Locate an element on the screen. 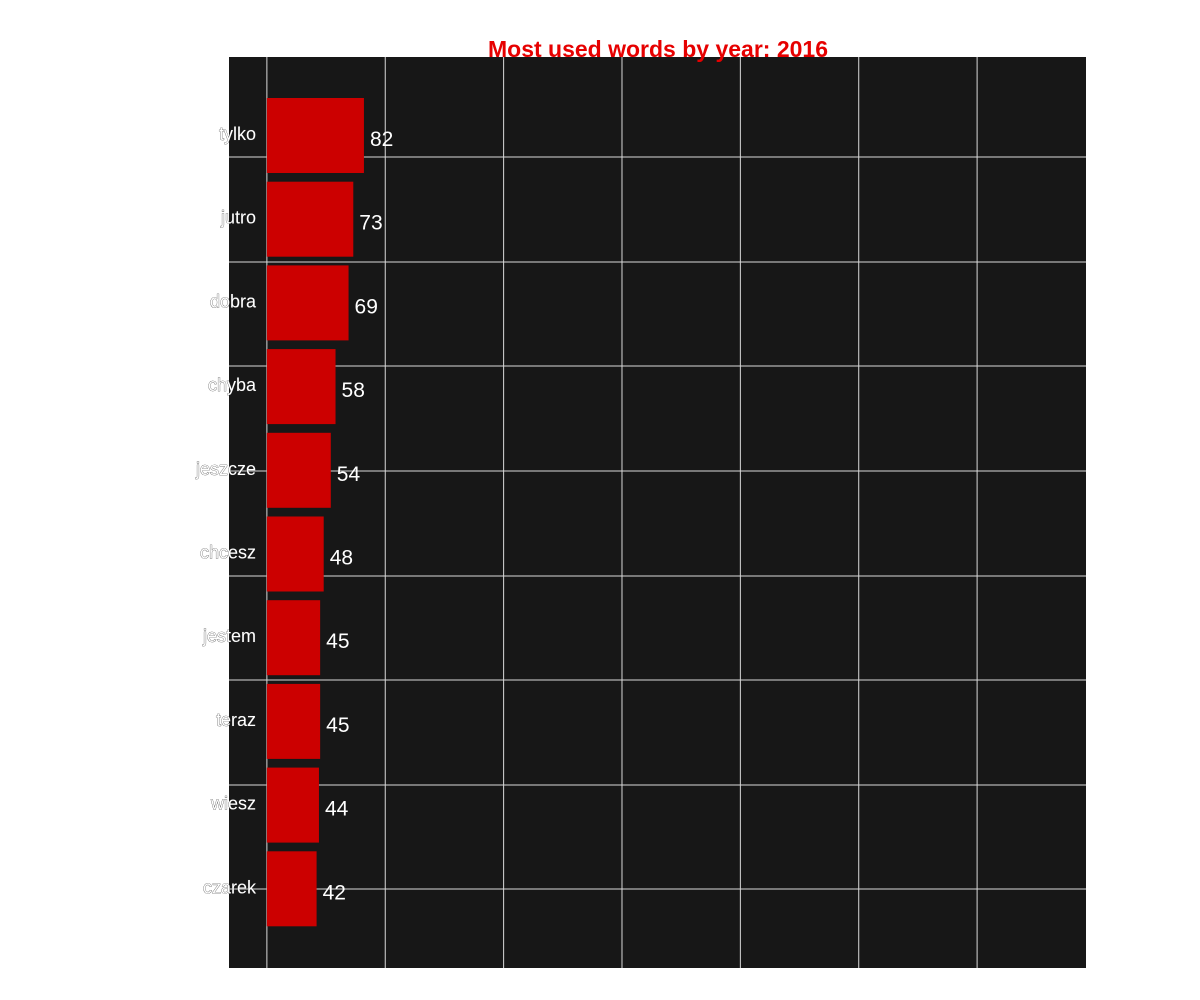  data-label: 58 is located at coordinates (353, 390).